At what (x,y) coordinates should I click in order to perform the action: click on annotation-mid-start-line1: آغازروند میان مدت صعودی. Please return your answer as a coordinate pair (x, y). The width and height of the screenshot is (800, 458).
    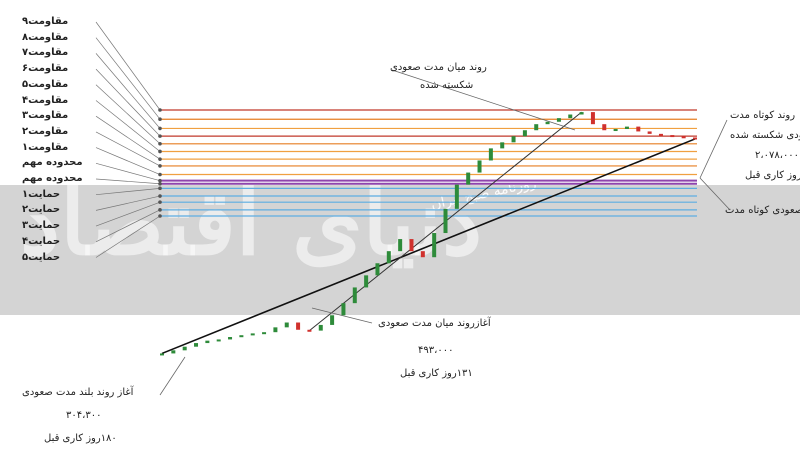
    Looking at the image, I should click on (434, 323).